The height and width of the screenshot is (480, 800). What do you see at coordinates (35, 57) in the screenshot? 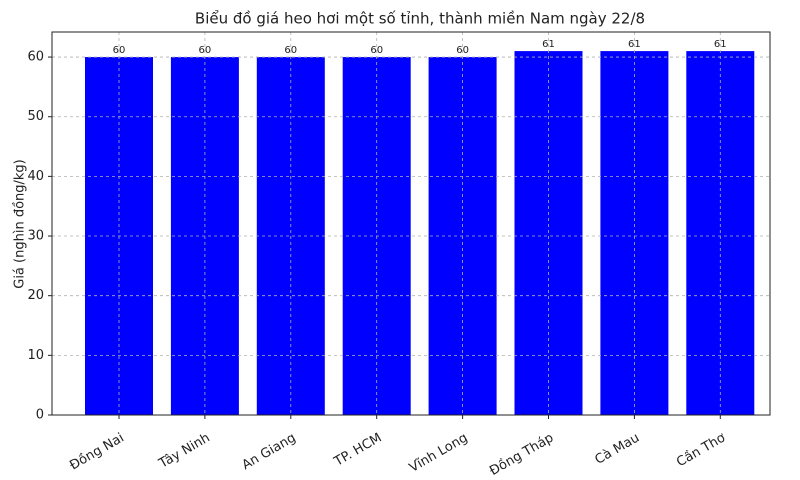
I see `y-tick-label: 60` at bounding box center [35, 57].